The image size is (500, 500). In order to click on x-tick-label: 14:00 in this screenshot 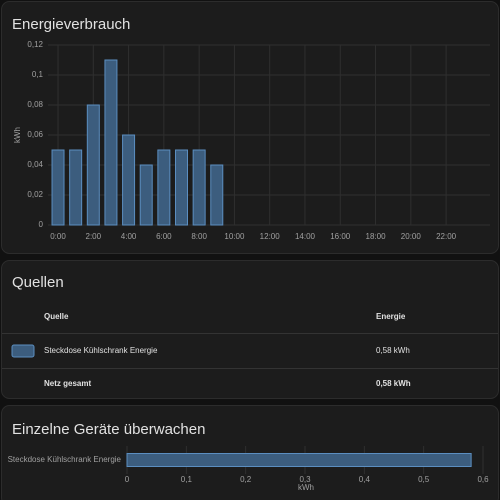, I will do `click(305, 236)`.